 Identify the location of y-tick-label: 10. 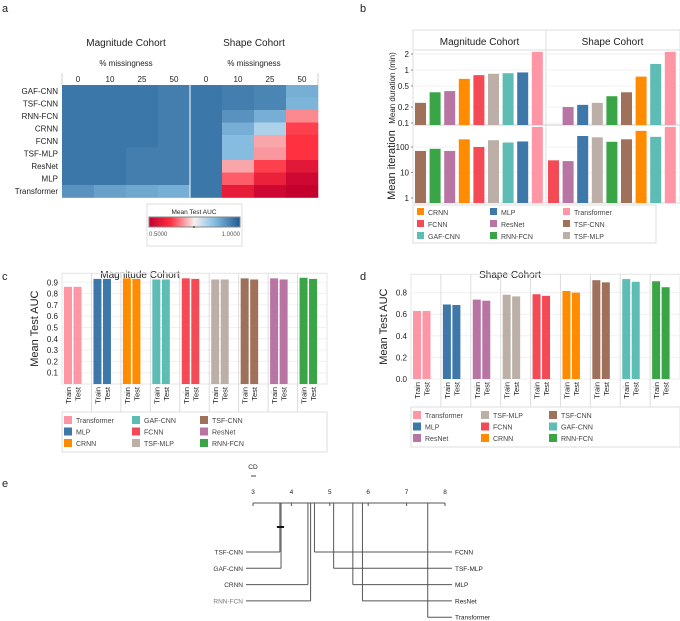
(404, 173).